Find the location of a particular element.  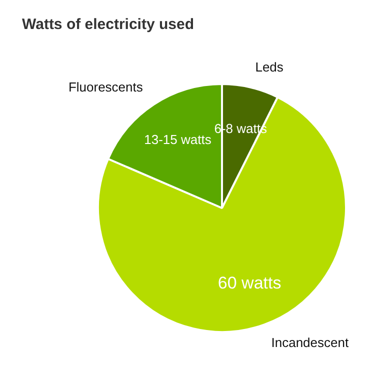

slice-label: Fluorescents is located at coordinates (106, 86).